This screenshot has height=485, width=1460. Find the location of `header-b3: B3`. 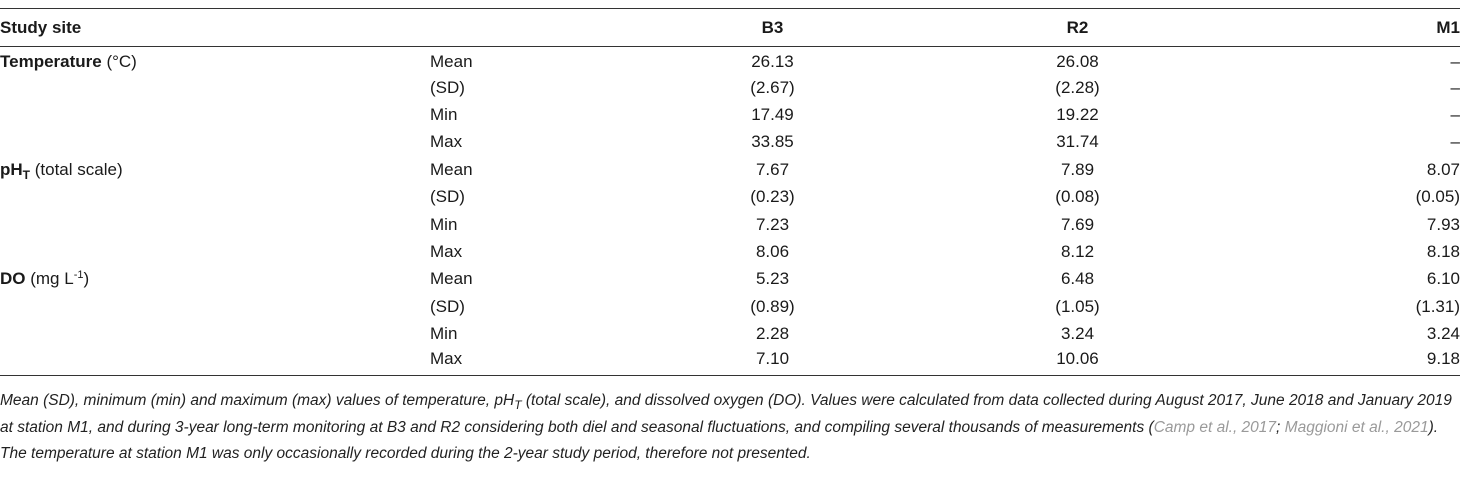

header-b3: B3 is located at coordinates (772, 27).